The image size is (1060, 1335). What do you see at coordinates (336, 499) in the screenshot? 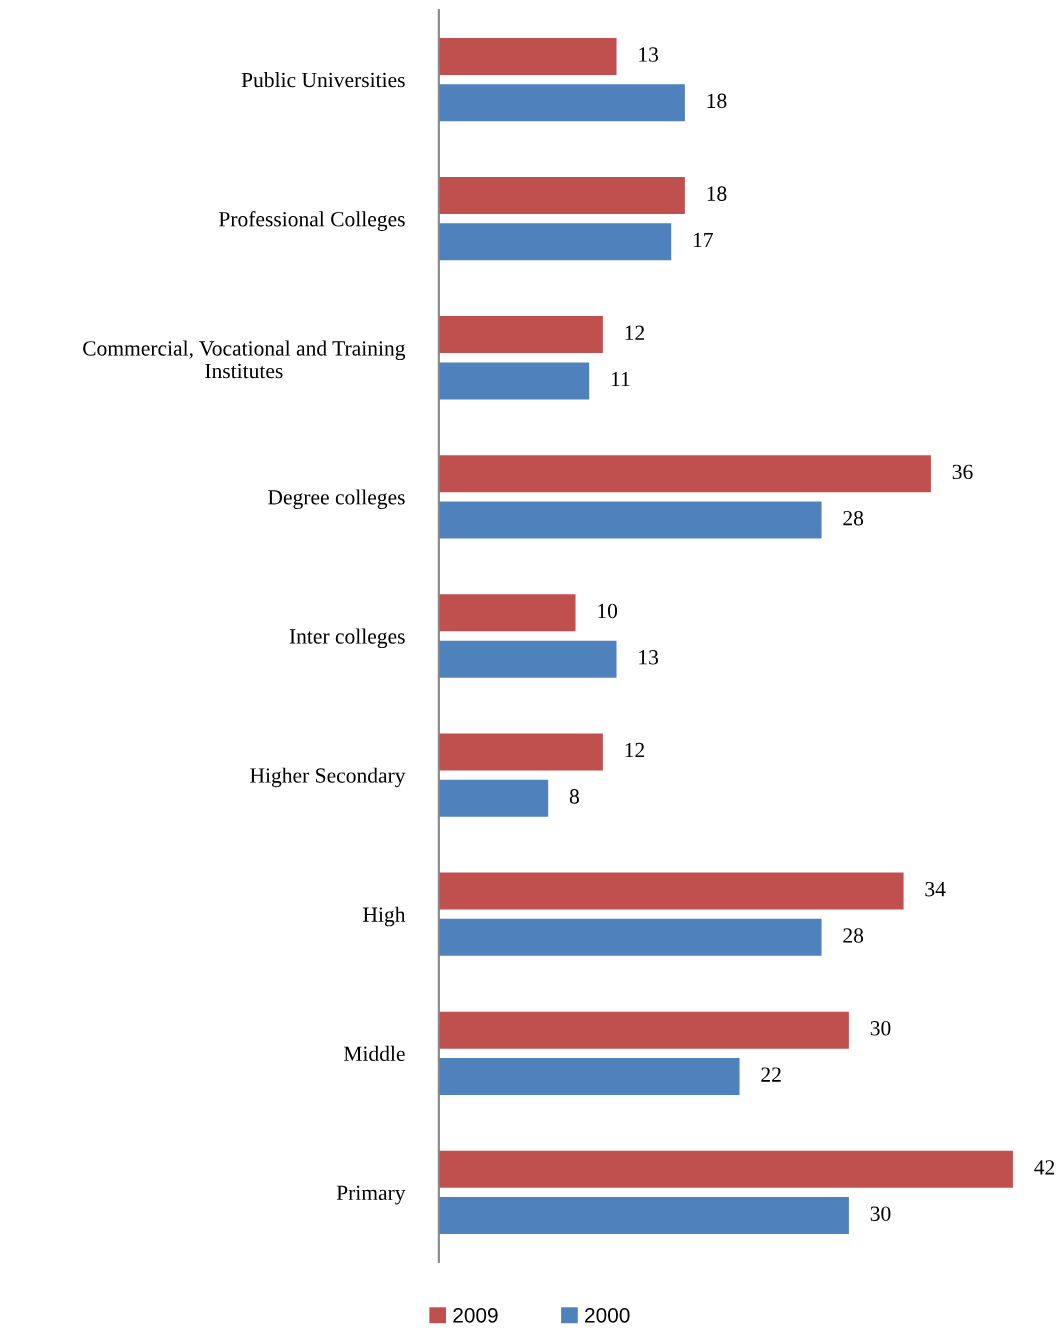
I see `y-tick-label: Degree colleges` at bounding box center [336, 499].